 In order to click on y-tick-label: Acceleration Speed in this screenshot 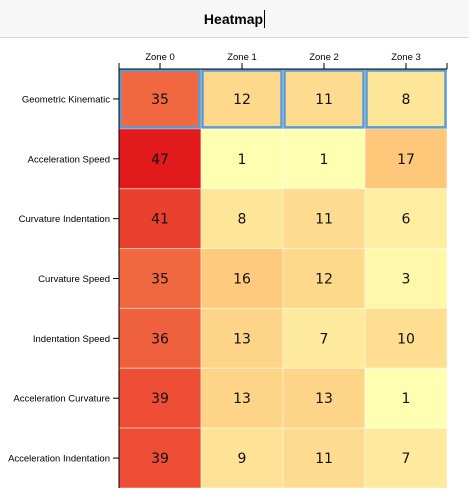, I will do `click(69, 159)`.